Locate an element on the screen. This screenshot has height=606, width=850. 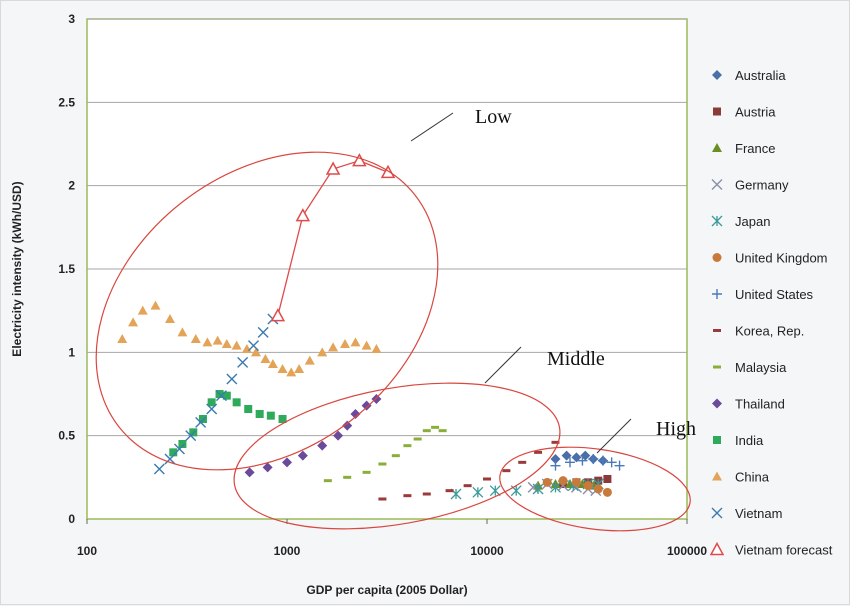
legend-label: India is located at coordinates (749, 440).